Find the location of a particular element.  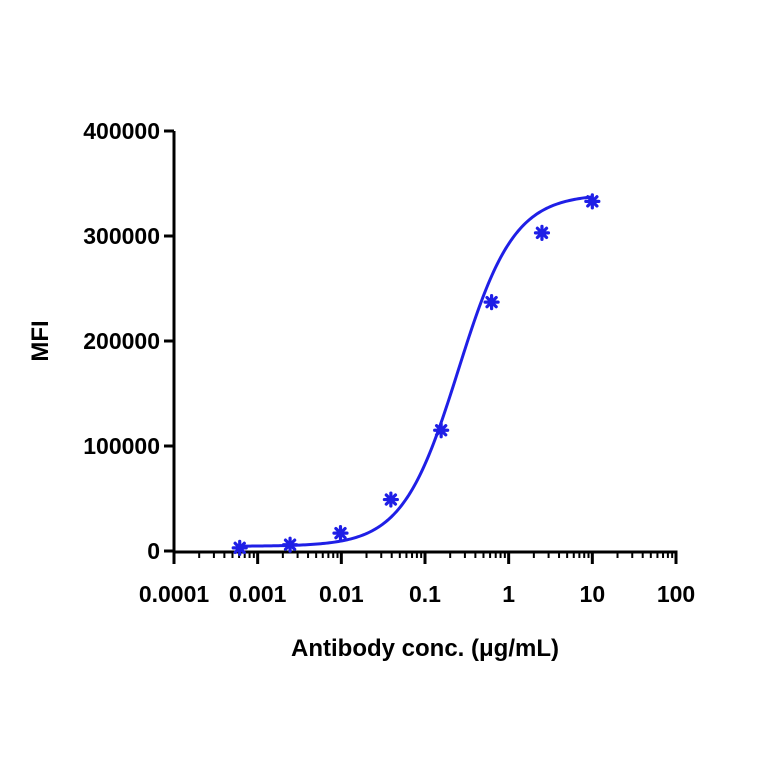

x-axis-label: Antibody conc. (μg/mL) is located at coordinates (425, 648).